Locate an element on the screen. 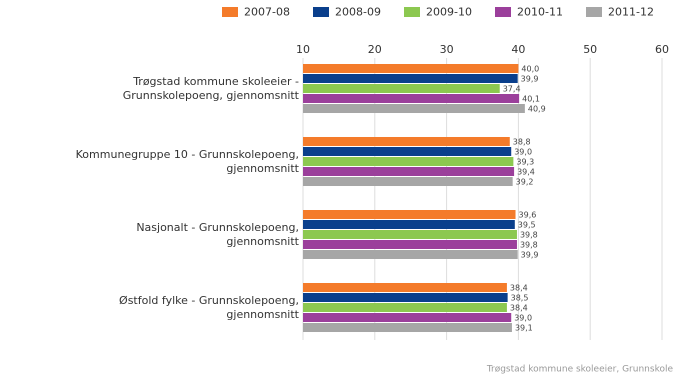  value-label: 38,5 is located at coordinates (520, 298).